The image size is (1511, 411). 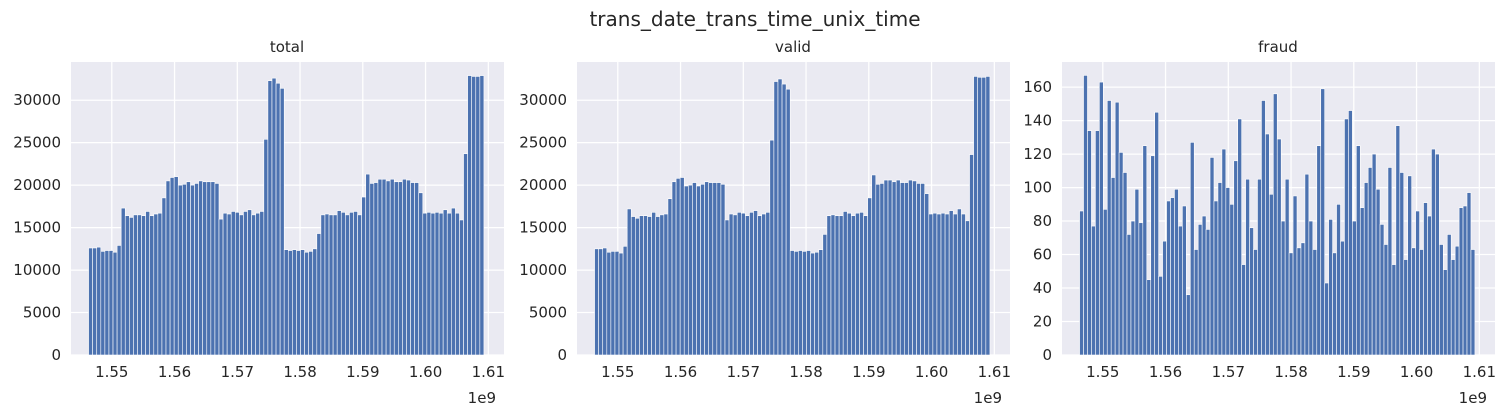 What do you see at coordinates (1479, 372) in the screenshot?
I see `x-tick-label: 1.61` at bounding box center [1479, 372].